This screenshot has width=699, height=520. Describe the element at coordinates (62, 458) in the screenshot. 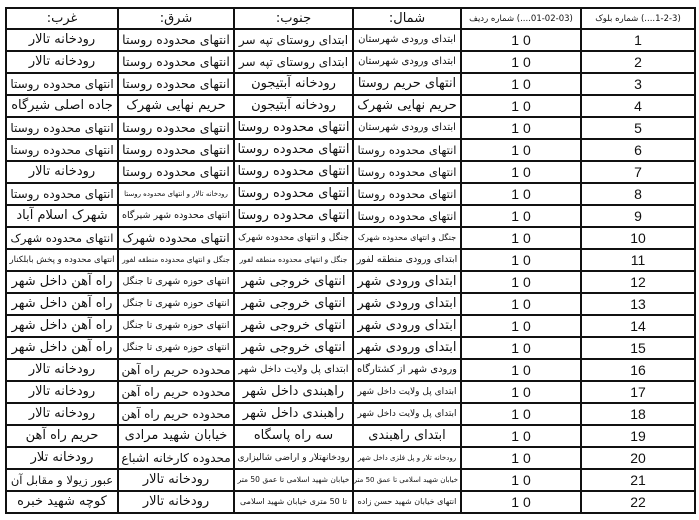

I see `cell-west: رودخانه تلار` at that location.